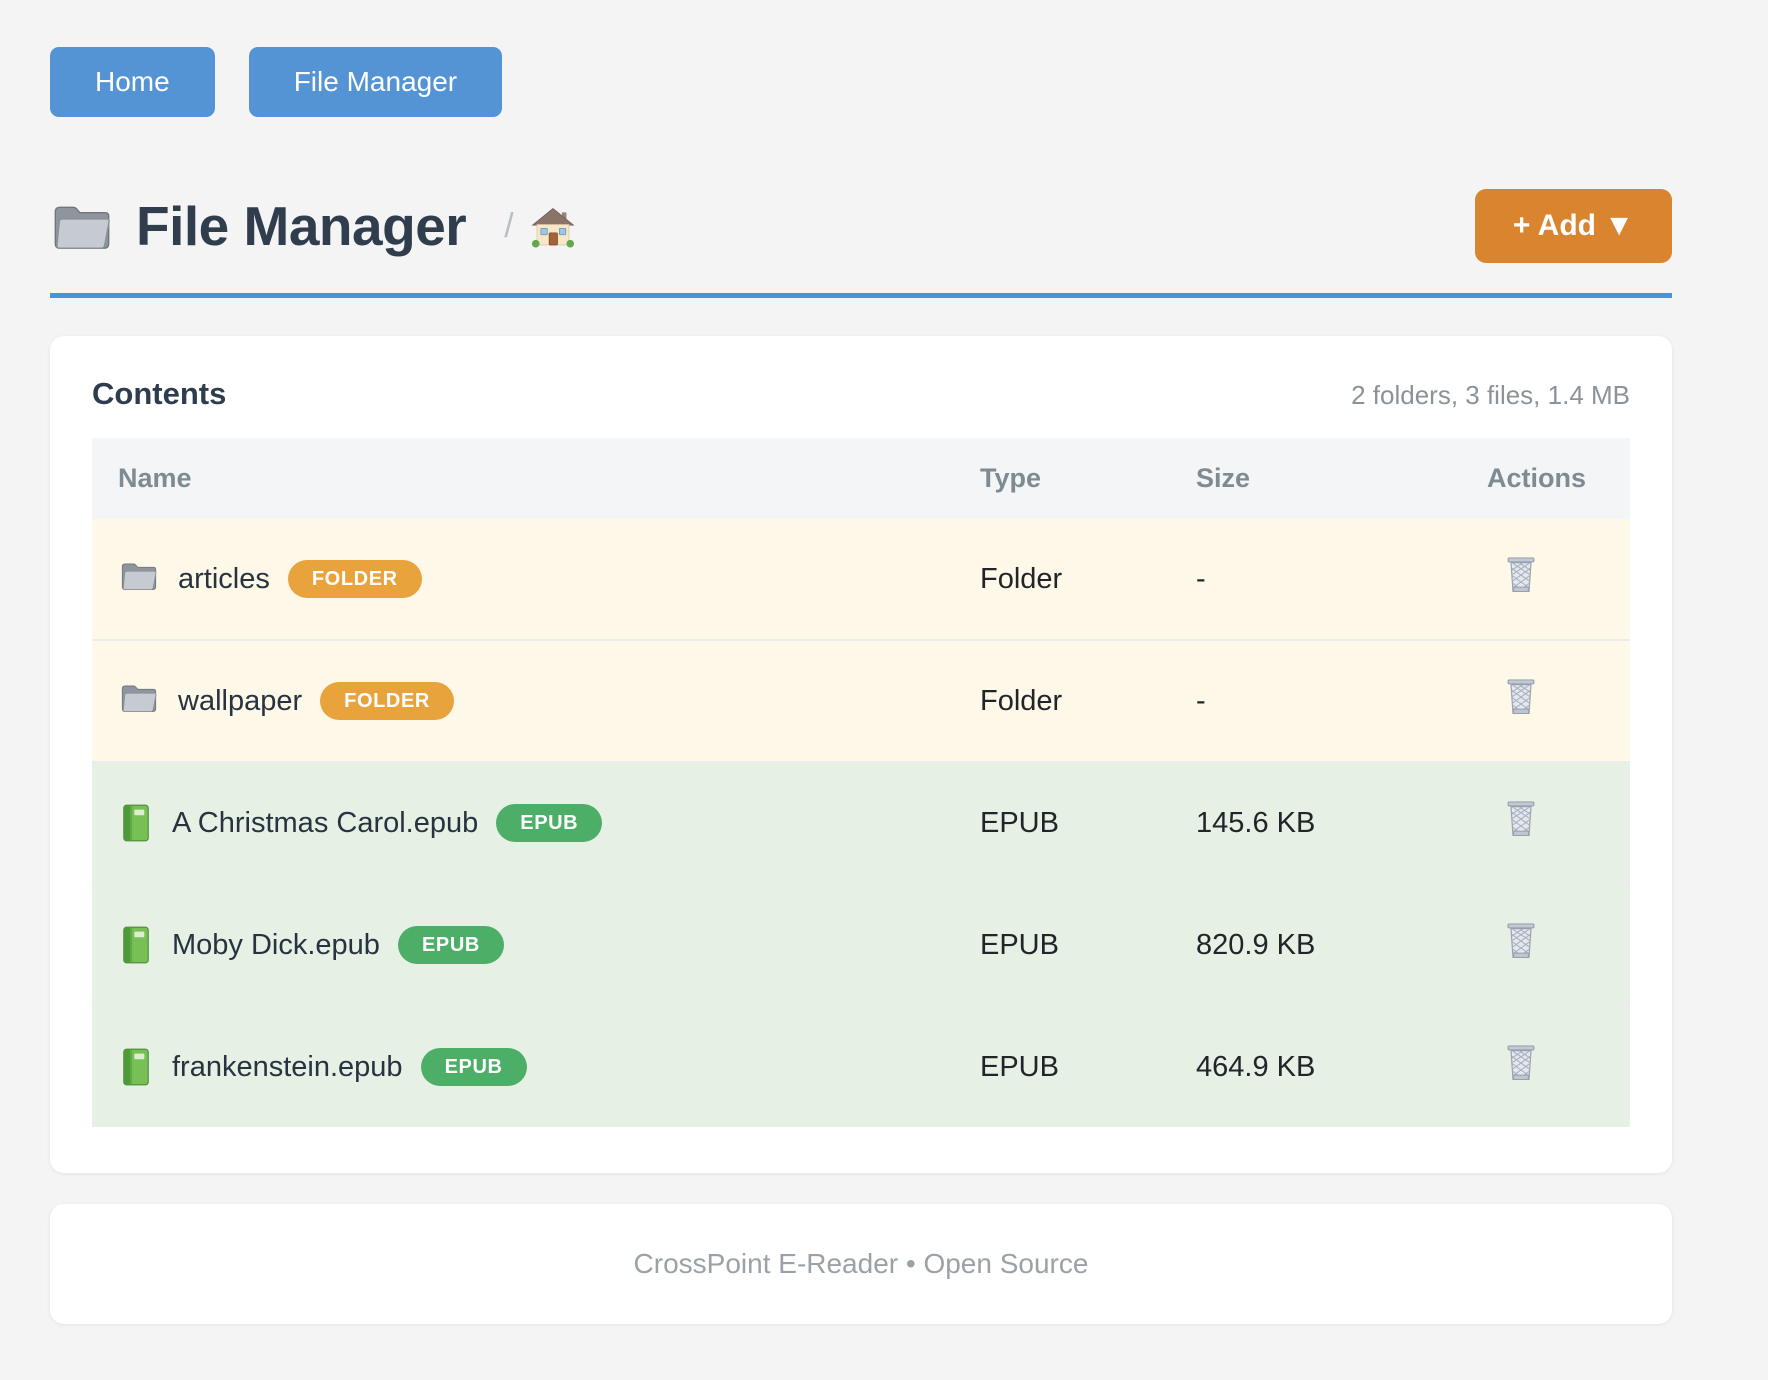  Describe the element at coordinates (276, 944) in the screenshot. I see `file-name-link: Moby Dick.epub` at that location.